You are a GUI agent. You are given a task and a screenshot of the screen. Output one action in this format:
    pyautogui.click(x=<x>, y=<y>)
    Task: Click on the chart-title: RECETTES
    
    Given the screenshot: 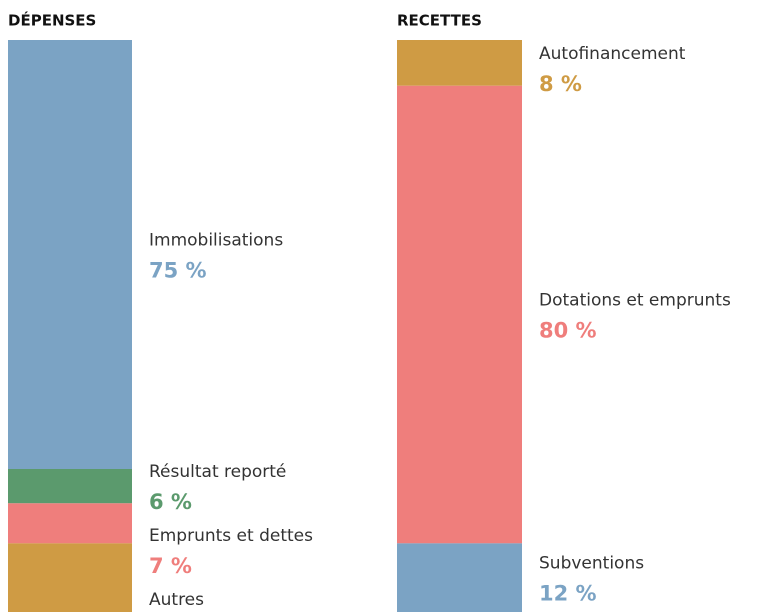 What is the action you would take?
    pyautogui.click(x=439, y=21)
    